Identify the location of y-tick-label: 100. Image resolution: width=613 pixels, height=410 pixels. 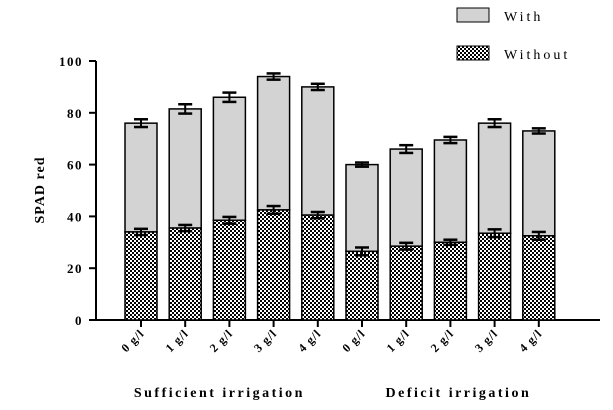
(71, 61).